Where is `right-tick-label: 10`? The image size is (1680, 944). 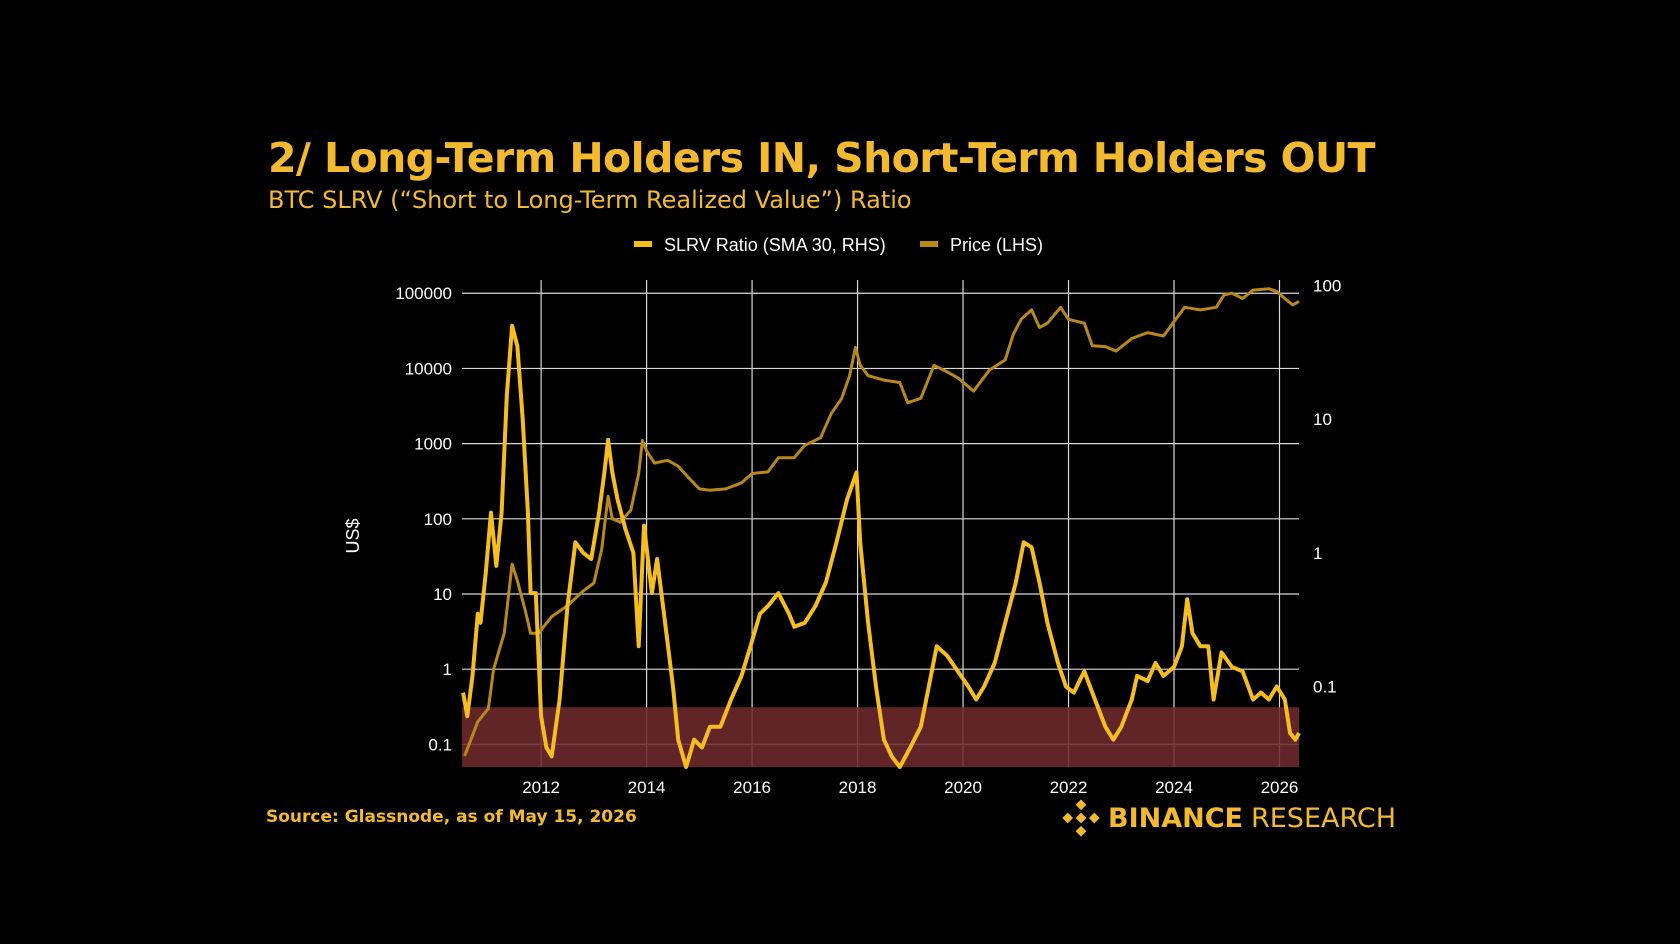 right-tick-label: 10 is located at coordinates (1322, 419).